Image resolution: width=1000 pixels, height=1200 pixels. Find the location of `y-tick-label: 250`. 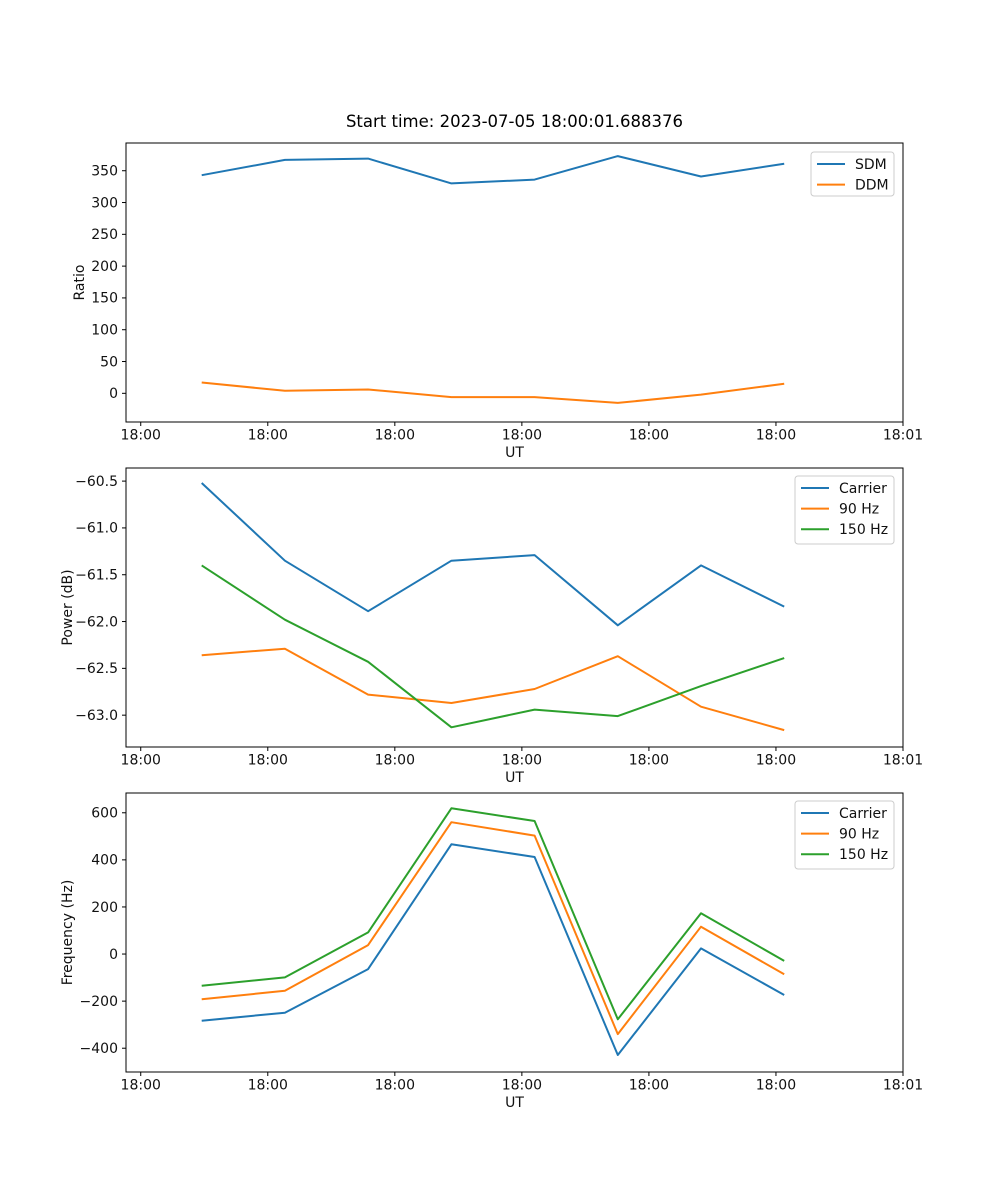

y-tick-label: 250 is located at coordinates (104, 235).